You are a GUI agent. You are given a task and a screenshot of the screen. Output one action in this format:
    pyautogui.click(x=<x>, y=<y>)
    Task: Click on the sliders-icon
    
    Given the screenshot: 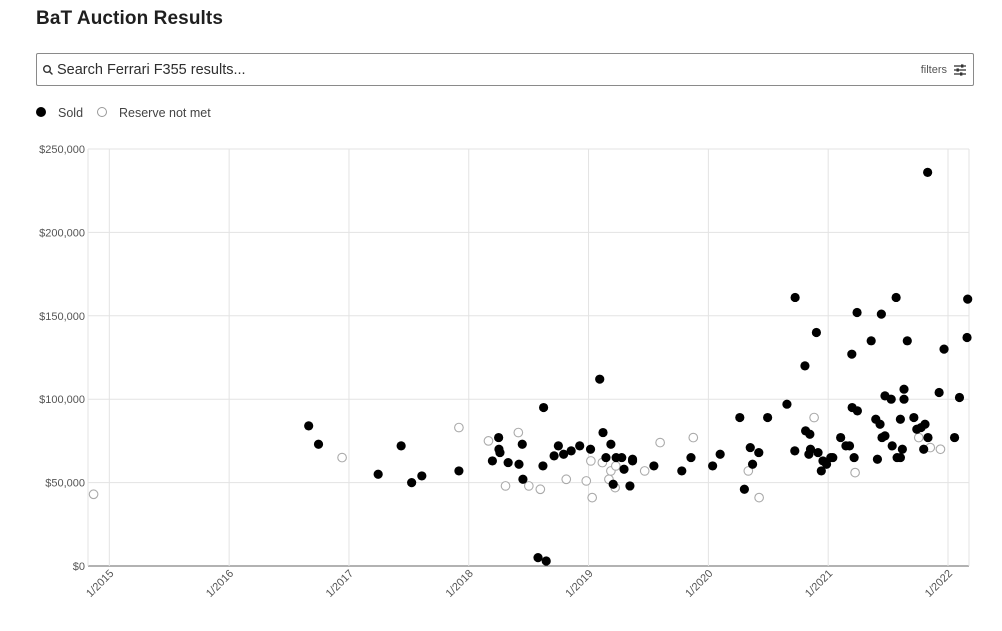 What is the action you would take?
    pyautogui.click(x=960, y=70)
    